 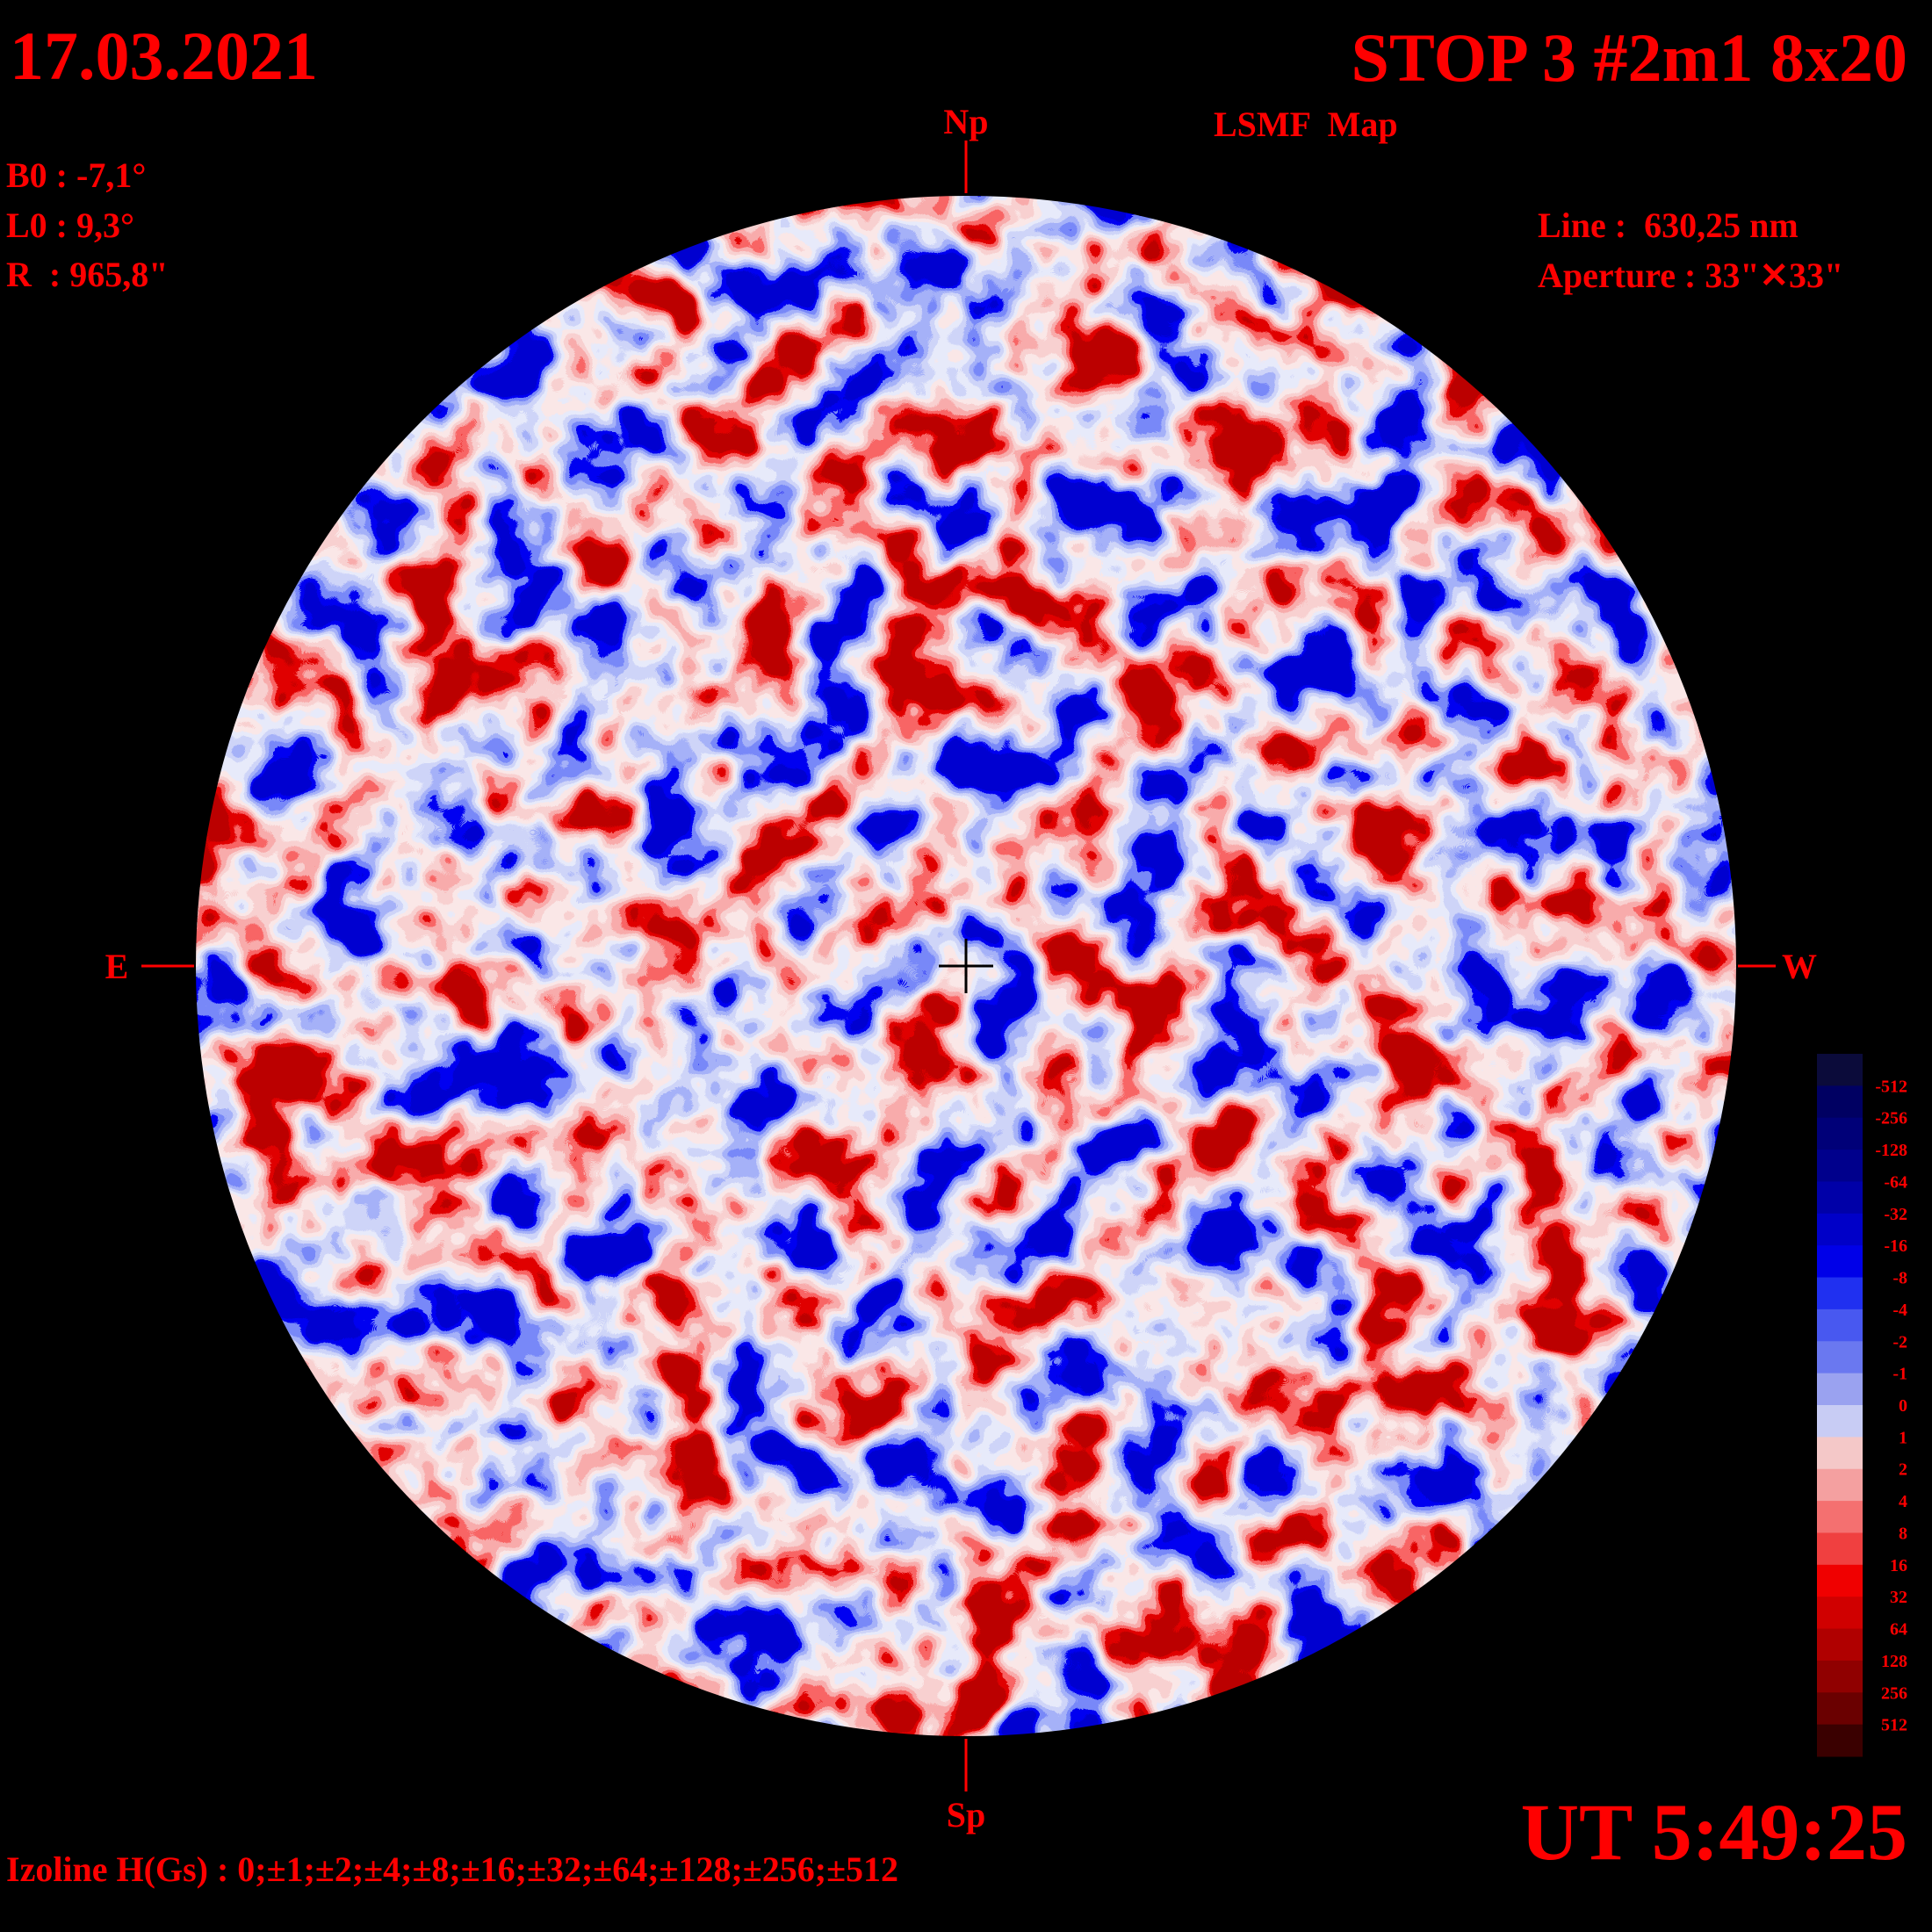 What do you see at coordinates (1891, 1119) in the screenshot?
I see `colorbar-label: -256` at bounding box center [1891, 1119].